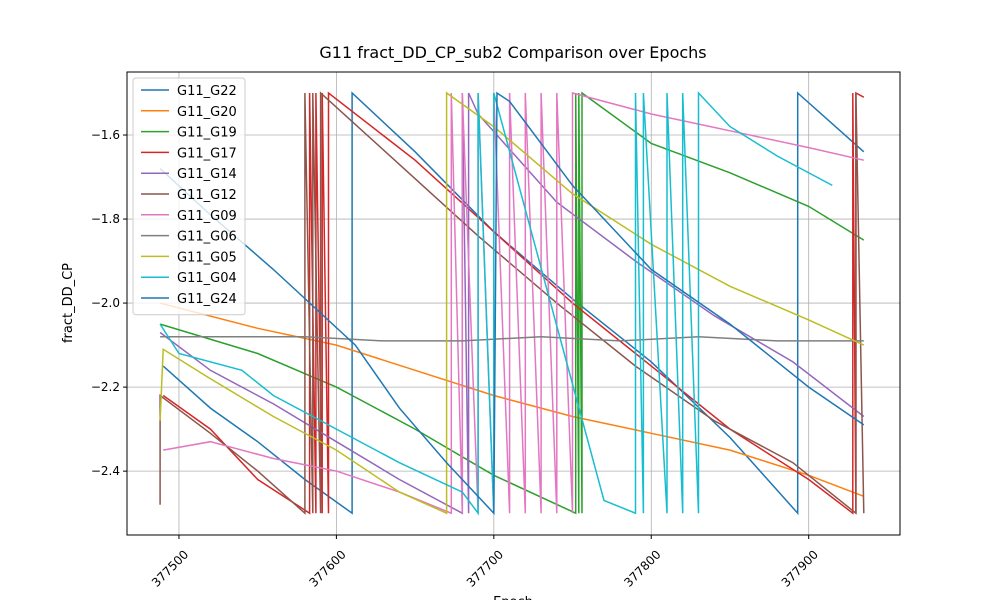 The height and width of the screenshot is (600, 1000). Describe the element at coordinates (207, 216) in the screenshot. I see `legend-label: G11_G09` at that location.